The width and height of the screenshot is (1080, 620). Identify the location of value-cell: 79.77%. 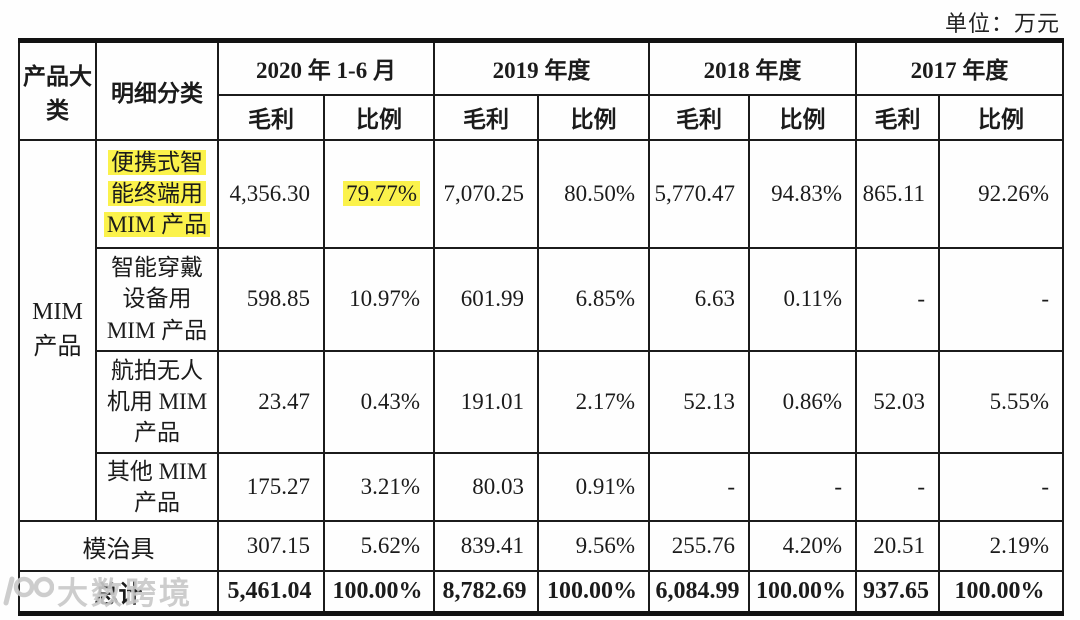
(379, 193).